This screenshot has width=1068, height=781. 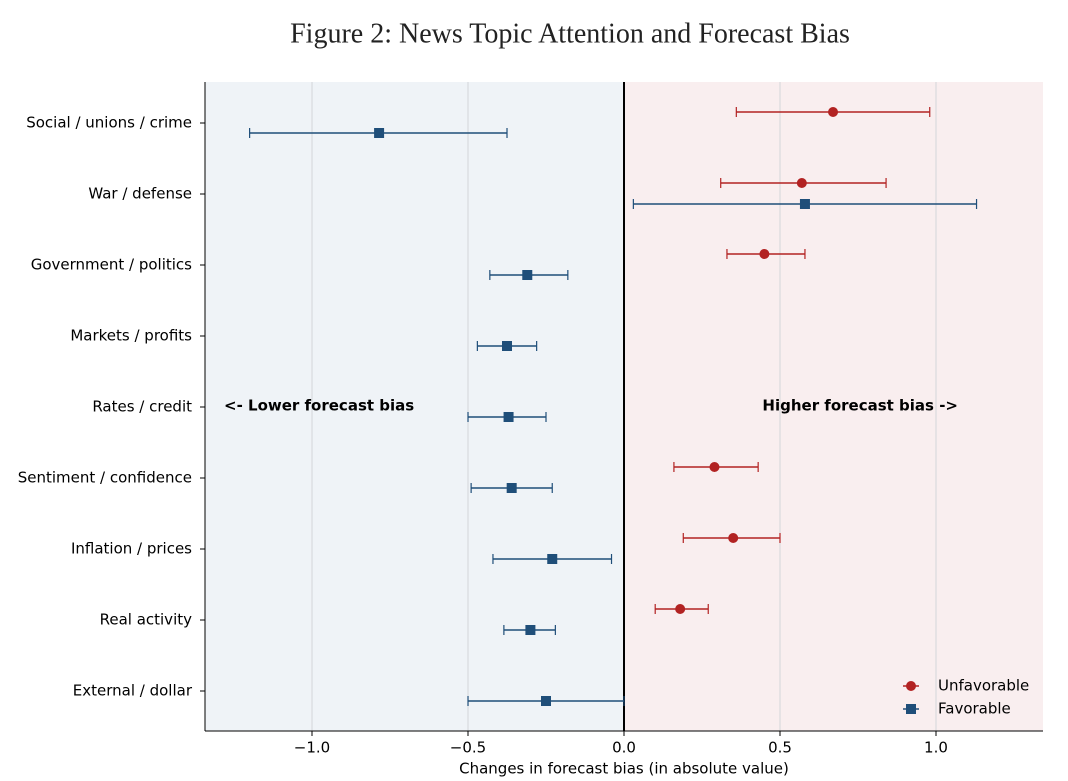 What do you see at coordinates (624, 748) in the screenshot?
I see `x-tick-label: 0.0` at bounding box center [624, 748].